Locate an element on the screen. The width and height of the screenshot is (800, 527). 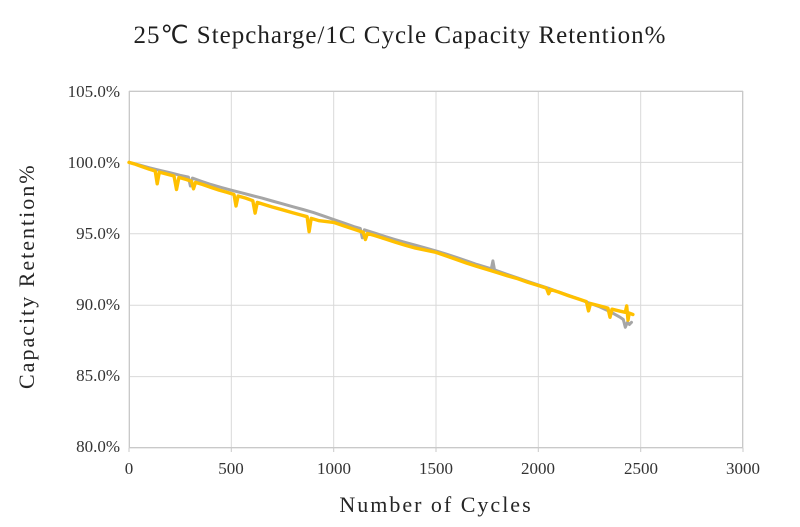
y-tick-label: 95.0% is located at coordinates (98, 233).